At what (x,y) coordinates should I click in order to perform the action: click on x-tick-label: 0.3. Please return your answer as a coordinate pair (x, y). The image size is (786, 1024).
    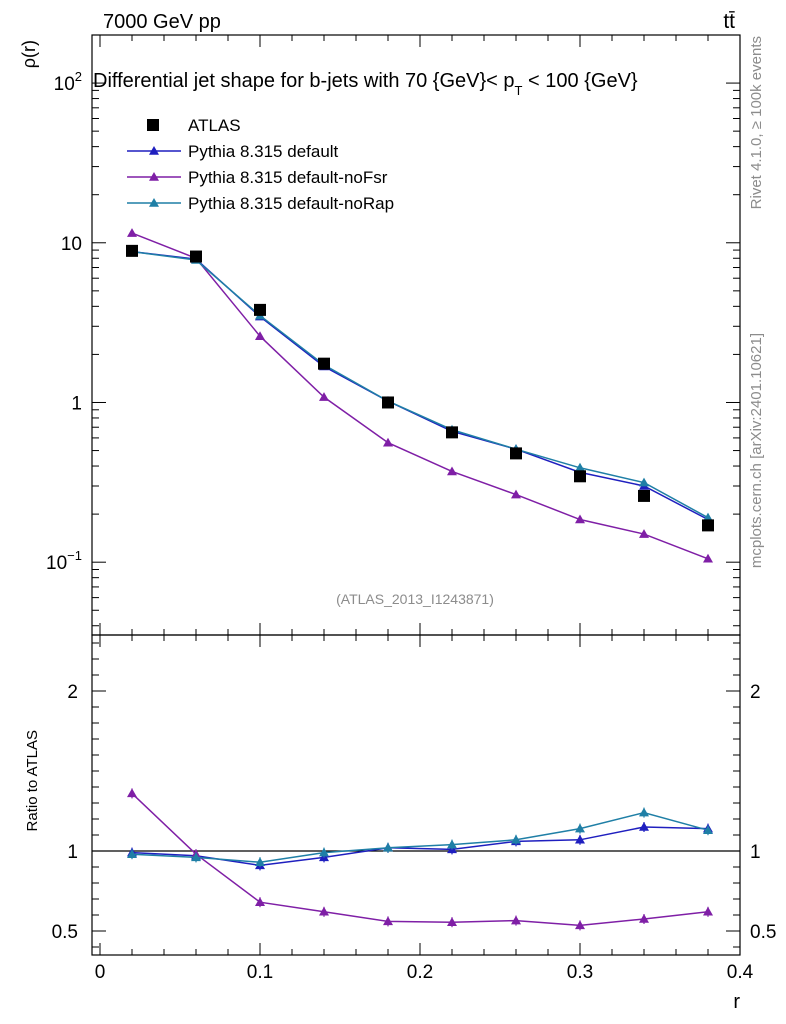
    Looking at the image, I should click on (580, 972).